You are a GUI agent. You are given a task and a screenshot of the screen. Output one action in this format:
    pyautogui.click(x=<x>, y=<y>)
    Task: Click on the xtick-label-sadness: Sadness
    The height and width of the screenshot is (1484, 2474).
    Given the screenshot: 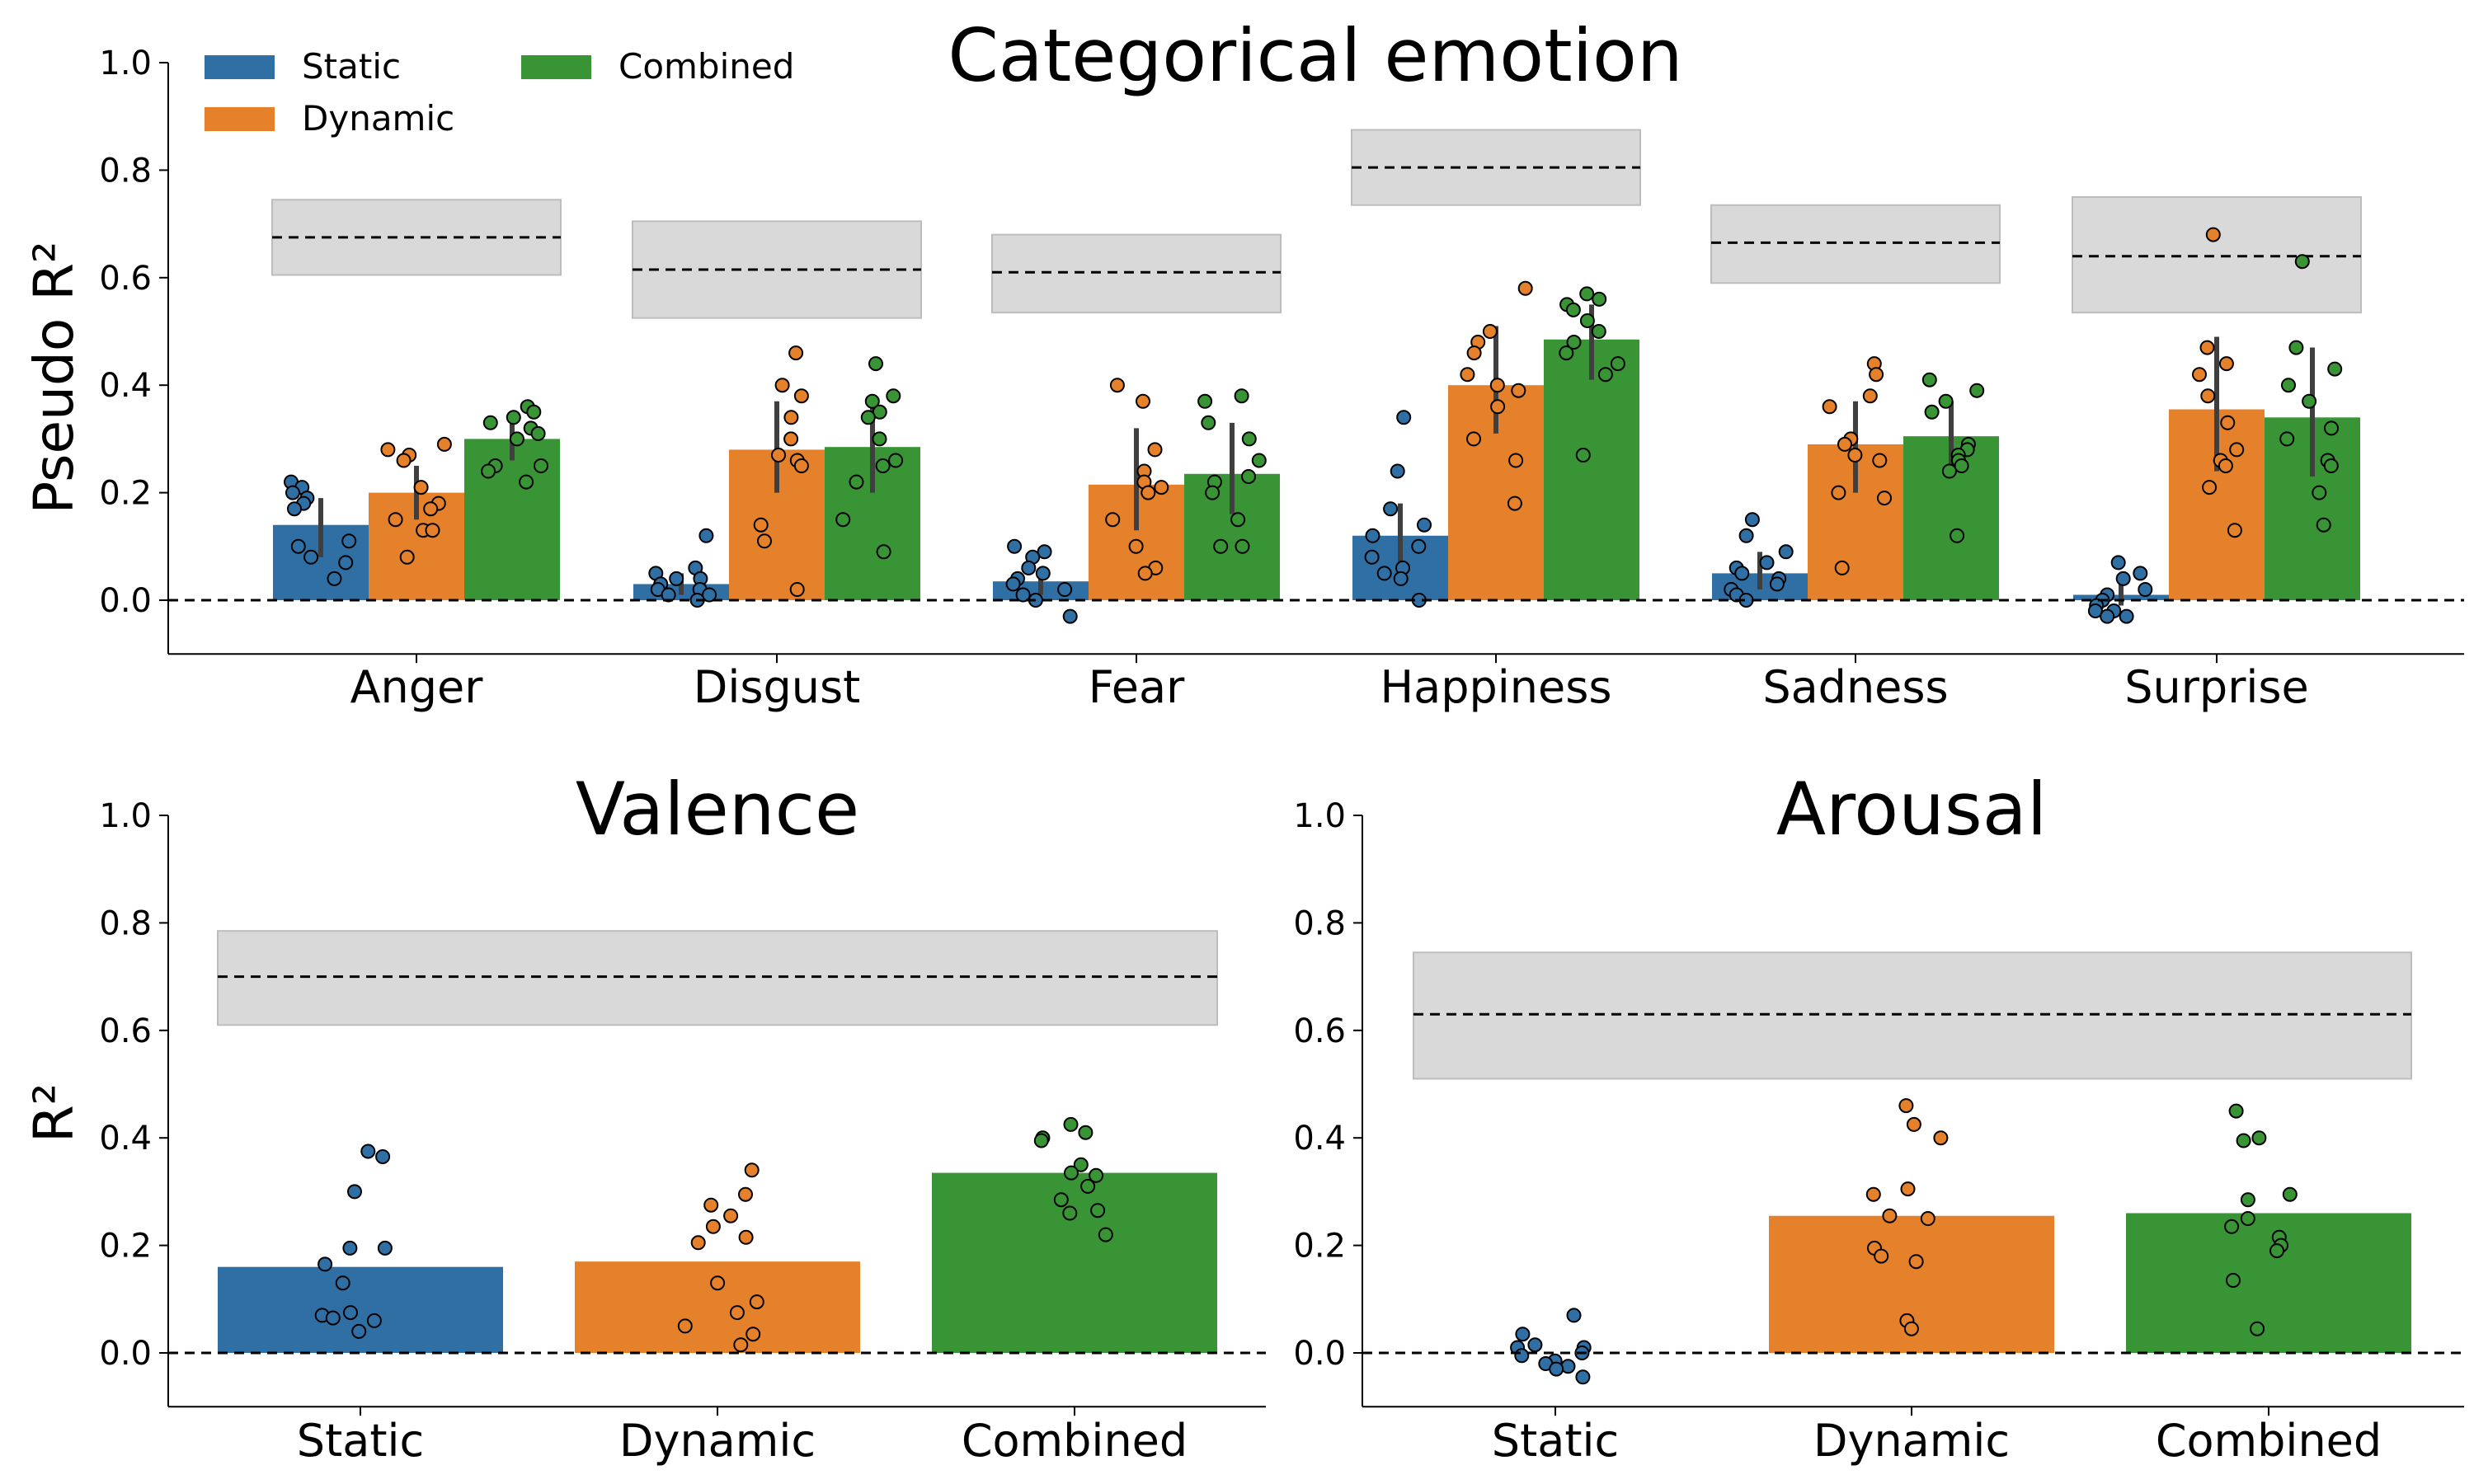 What is the action you would take?
    pyautogui.click(x=1855, y=687)
    